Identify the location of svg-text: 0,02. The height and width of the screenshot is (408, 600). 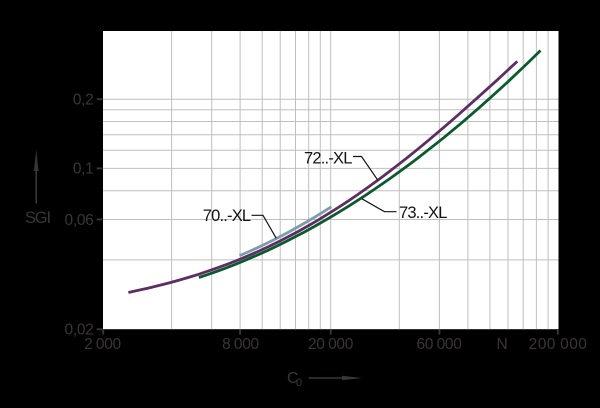
(79, 329).